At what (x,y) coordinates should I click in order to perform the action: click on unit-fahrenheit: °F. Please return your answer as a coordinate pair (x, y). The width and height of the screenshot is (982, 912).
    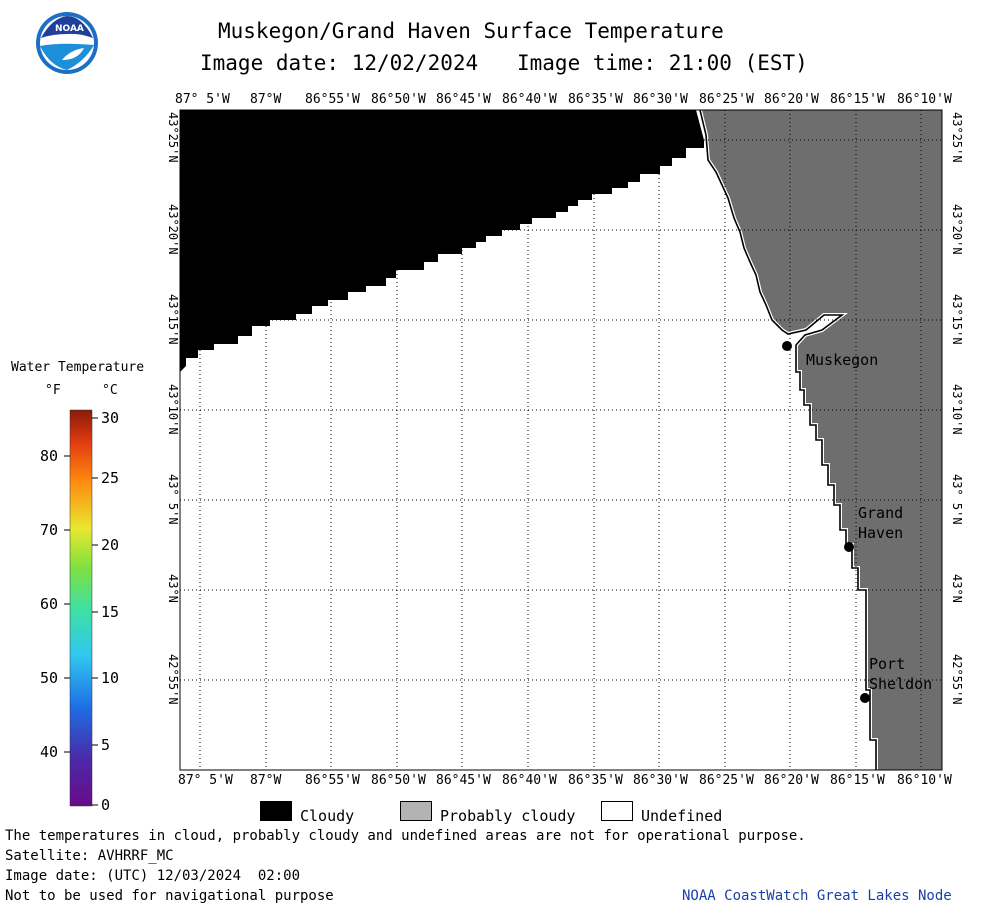
    Looking at the image, I should click on (53, 390).